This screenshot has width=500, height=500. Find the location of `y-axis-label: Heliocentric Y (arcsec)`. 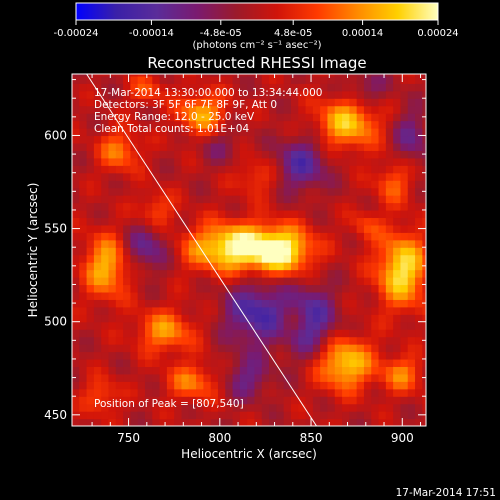

y-axis-label: Heliocentric Y (arcsec) is located at coordinates (33, 250).